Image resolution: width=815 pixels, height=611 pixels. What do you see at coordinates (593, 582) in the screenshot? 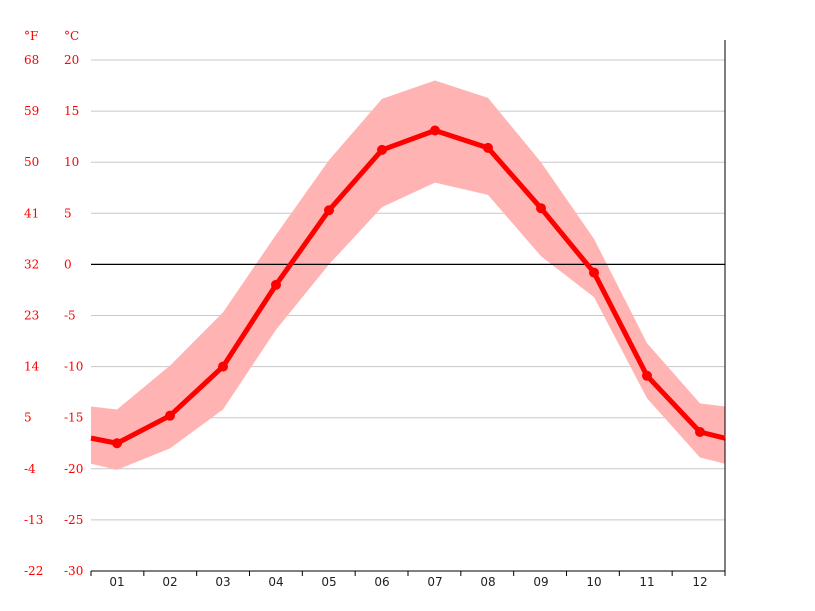
I see `x-tick-label: 10` at bounding box center [593, 582].